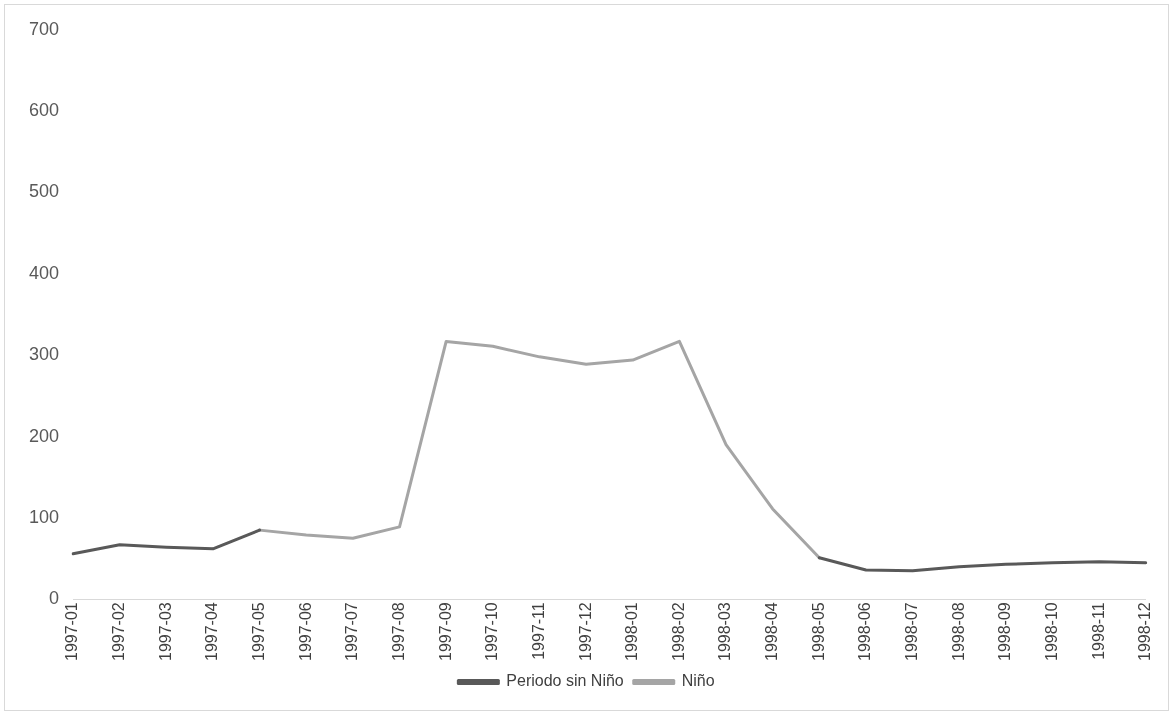  Describe the element at coordinates (492, 631) in the screenshot. I see `x-tick-label: 1997-10` at that location.